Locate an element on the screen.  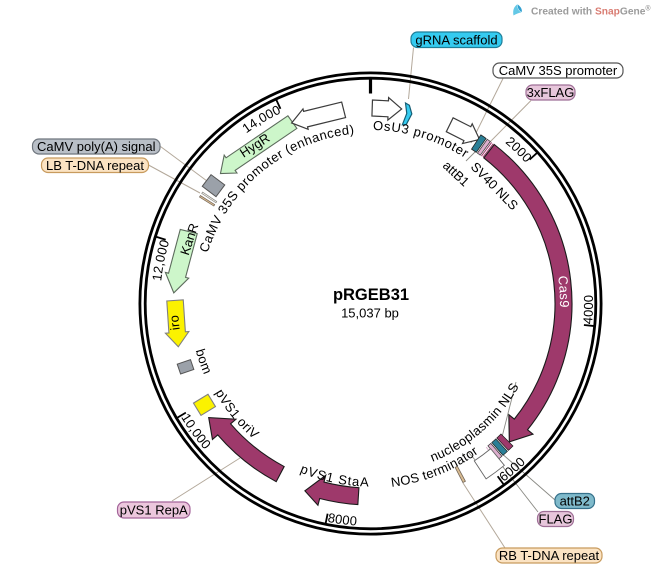
svg-text: 8000 is located at coordinates (342, 519).